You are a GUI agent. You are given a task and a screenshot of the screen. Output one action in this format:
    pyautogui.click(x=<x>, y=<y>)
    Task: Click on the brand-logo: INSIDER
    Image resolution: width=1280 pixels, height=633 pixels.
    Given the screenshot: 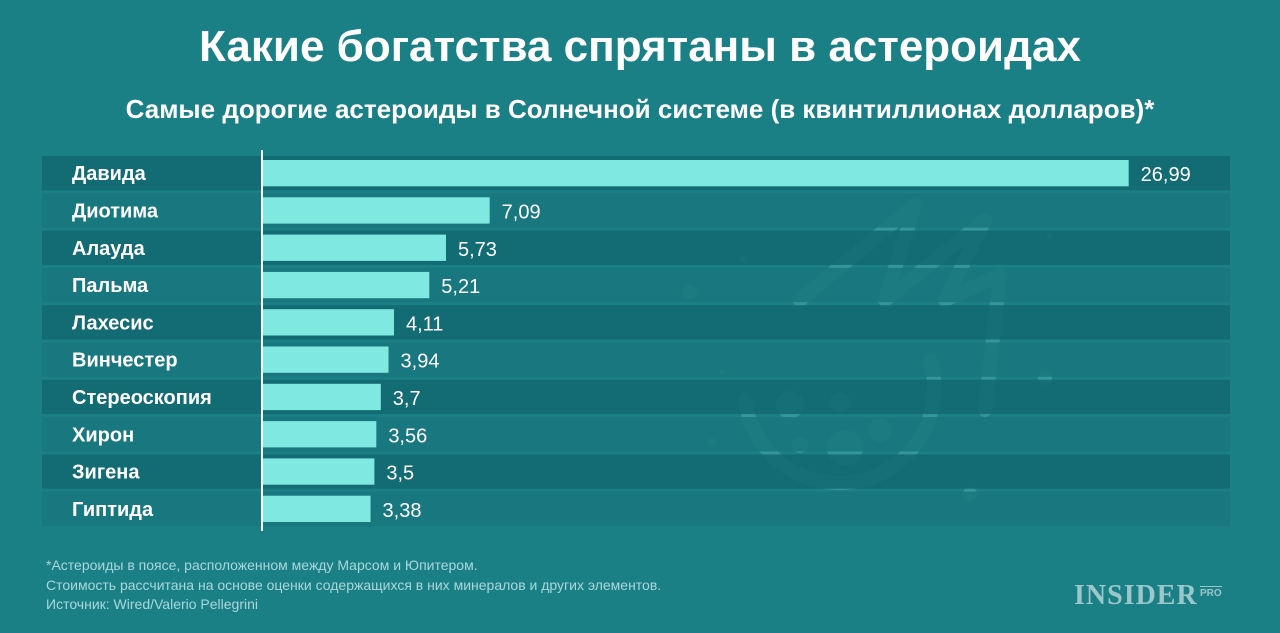 What is the action you would take?
    pyautogui.click(x=1136, y=595)
    